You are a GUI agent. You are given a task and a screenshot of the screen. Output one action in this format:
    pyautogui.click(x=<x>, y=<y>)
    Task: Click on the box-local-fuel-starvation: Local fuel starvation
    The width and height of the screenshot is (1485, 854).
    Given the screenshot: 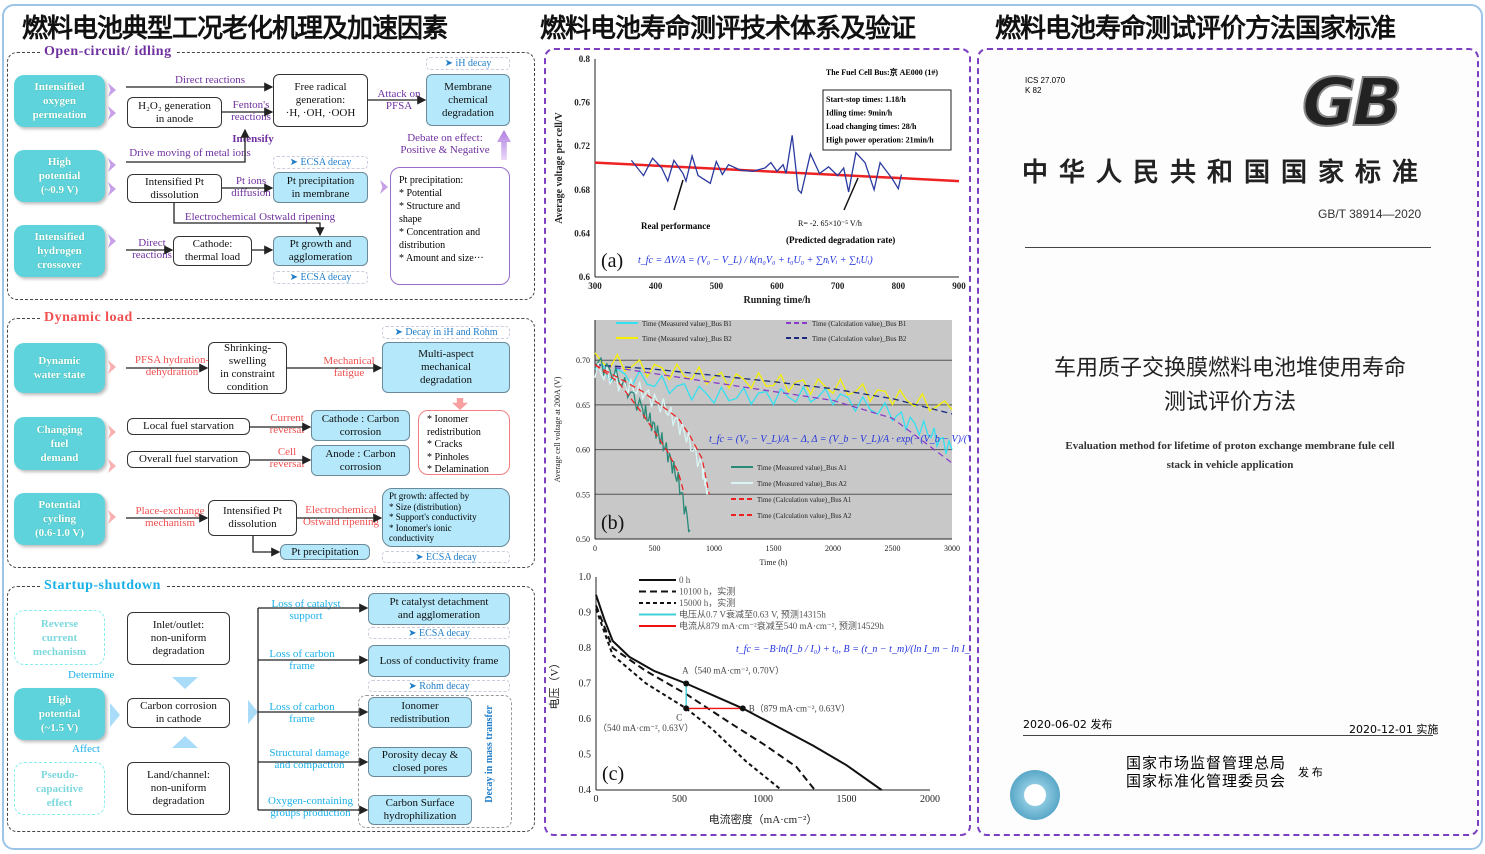 What is the action you would take?
    pyautogui.click(x=188, y=426)
    